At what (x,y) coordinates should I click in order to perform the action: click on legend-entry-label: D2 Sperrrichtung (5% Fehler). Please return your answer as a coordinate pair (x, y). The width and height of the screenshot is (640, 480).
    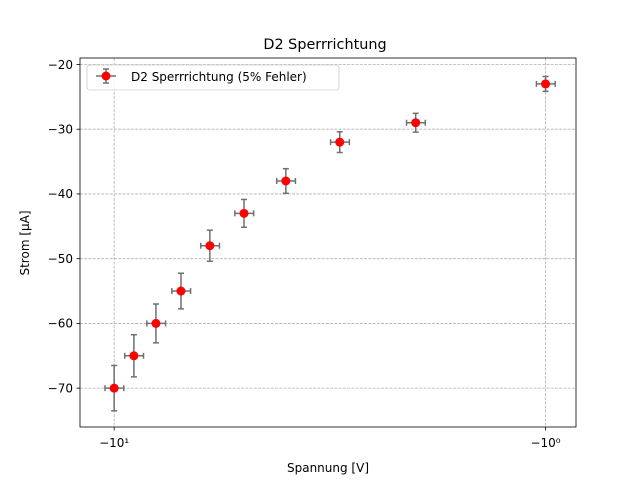
    Looking at the image, I should click on (219, 77).